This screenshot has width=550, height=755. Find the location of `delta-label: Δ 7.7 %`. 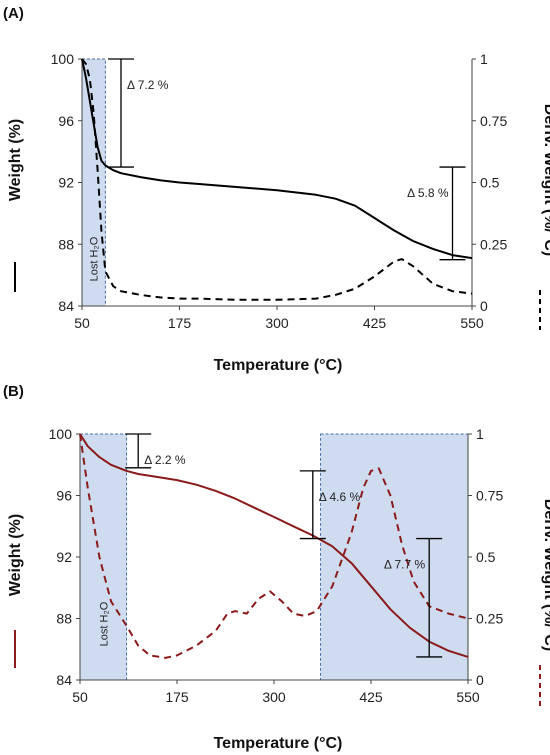

delta-label: Δ 7.7 % is located at coordinates (405, 565).